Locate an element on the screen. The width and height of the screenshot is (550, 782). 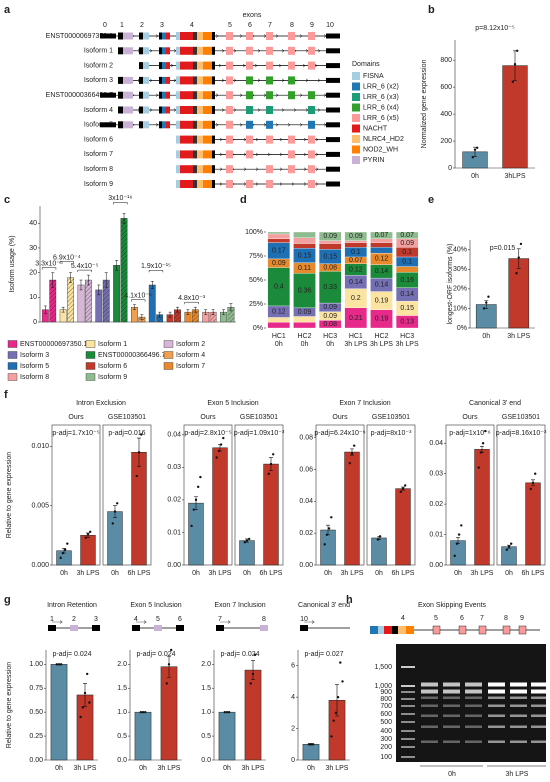
chart-title: Intron Retention is located at coordinates (72, 605).